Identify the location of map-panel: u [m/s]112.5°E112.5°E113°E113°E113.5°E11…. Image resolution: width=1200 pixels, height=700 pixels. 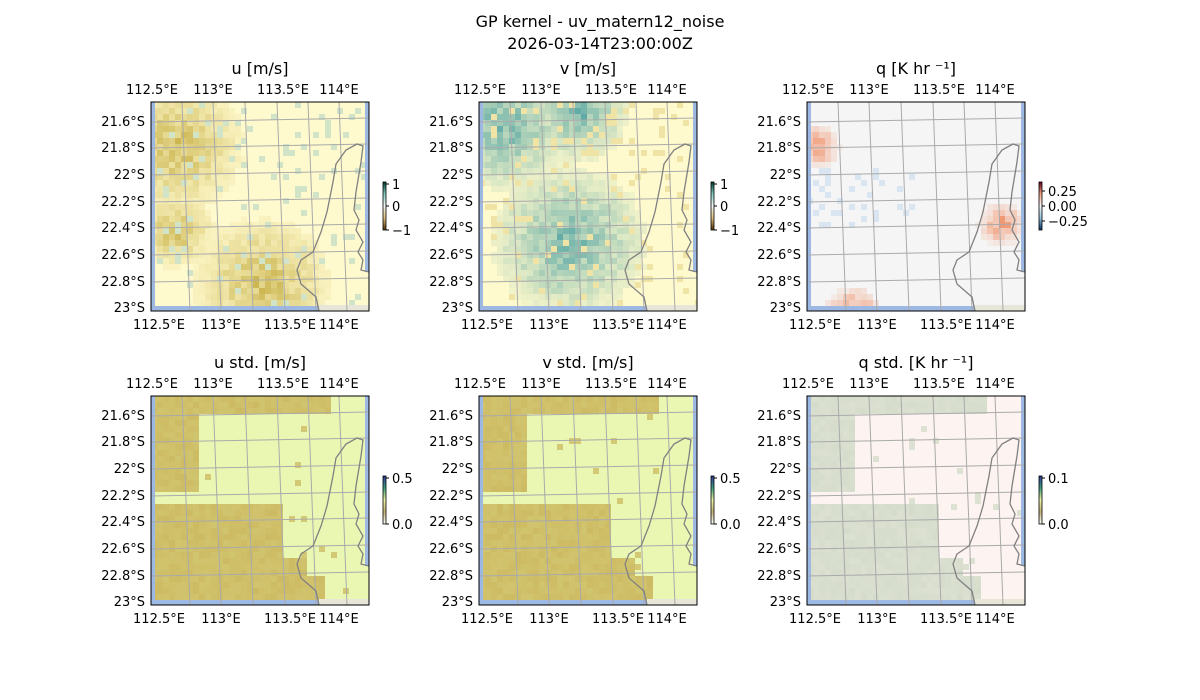
(256, 196).